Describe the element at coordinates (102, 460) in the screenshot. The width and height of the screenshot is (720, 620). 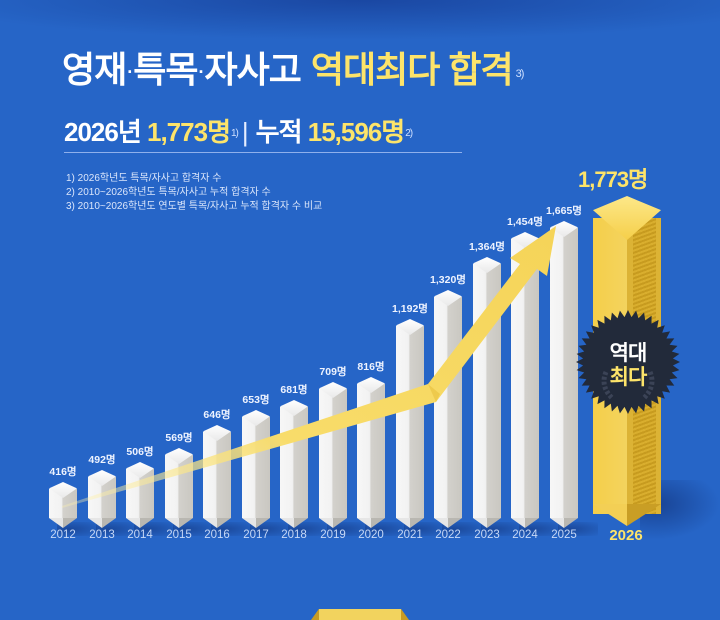
I see `value-label-2013: 492명` at that location.